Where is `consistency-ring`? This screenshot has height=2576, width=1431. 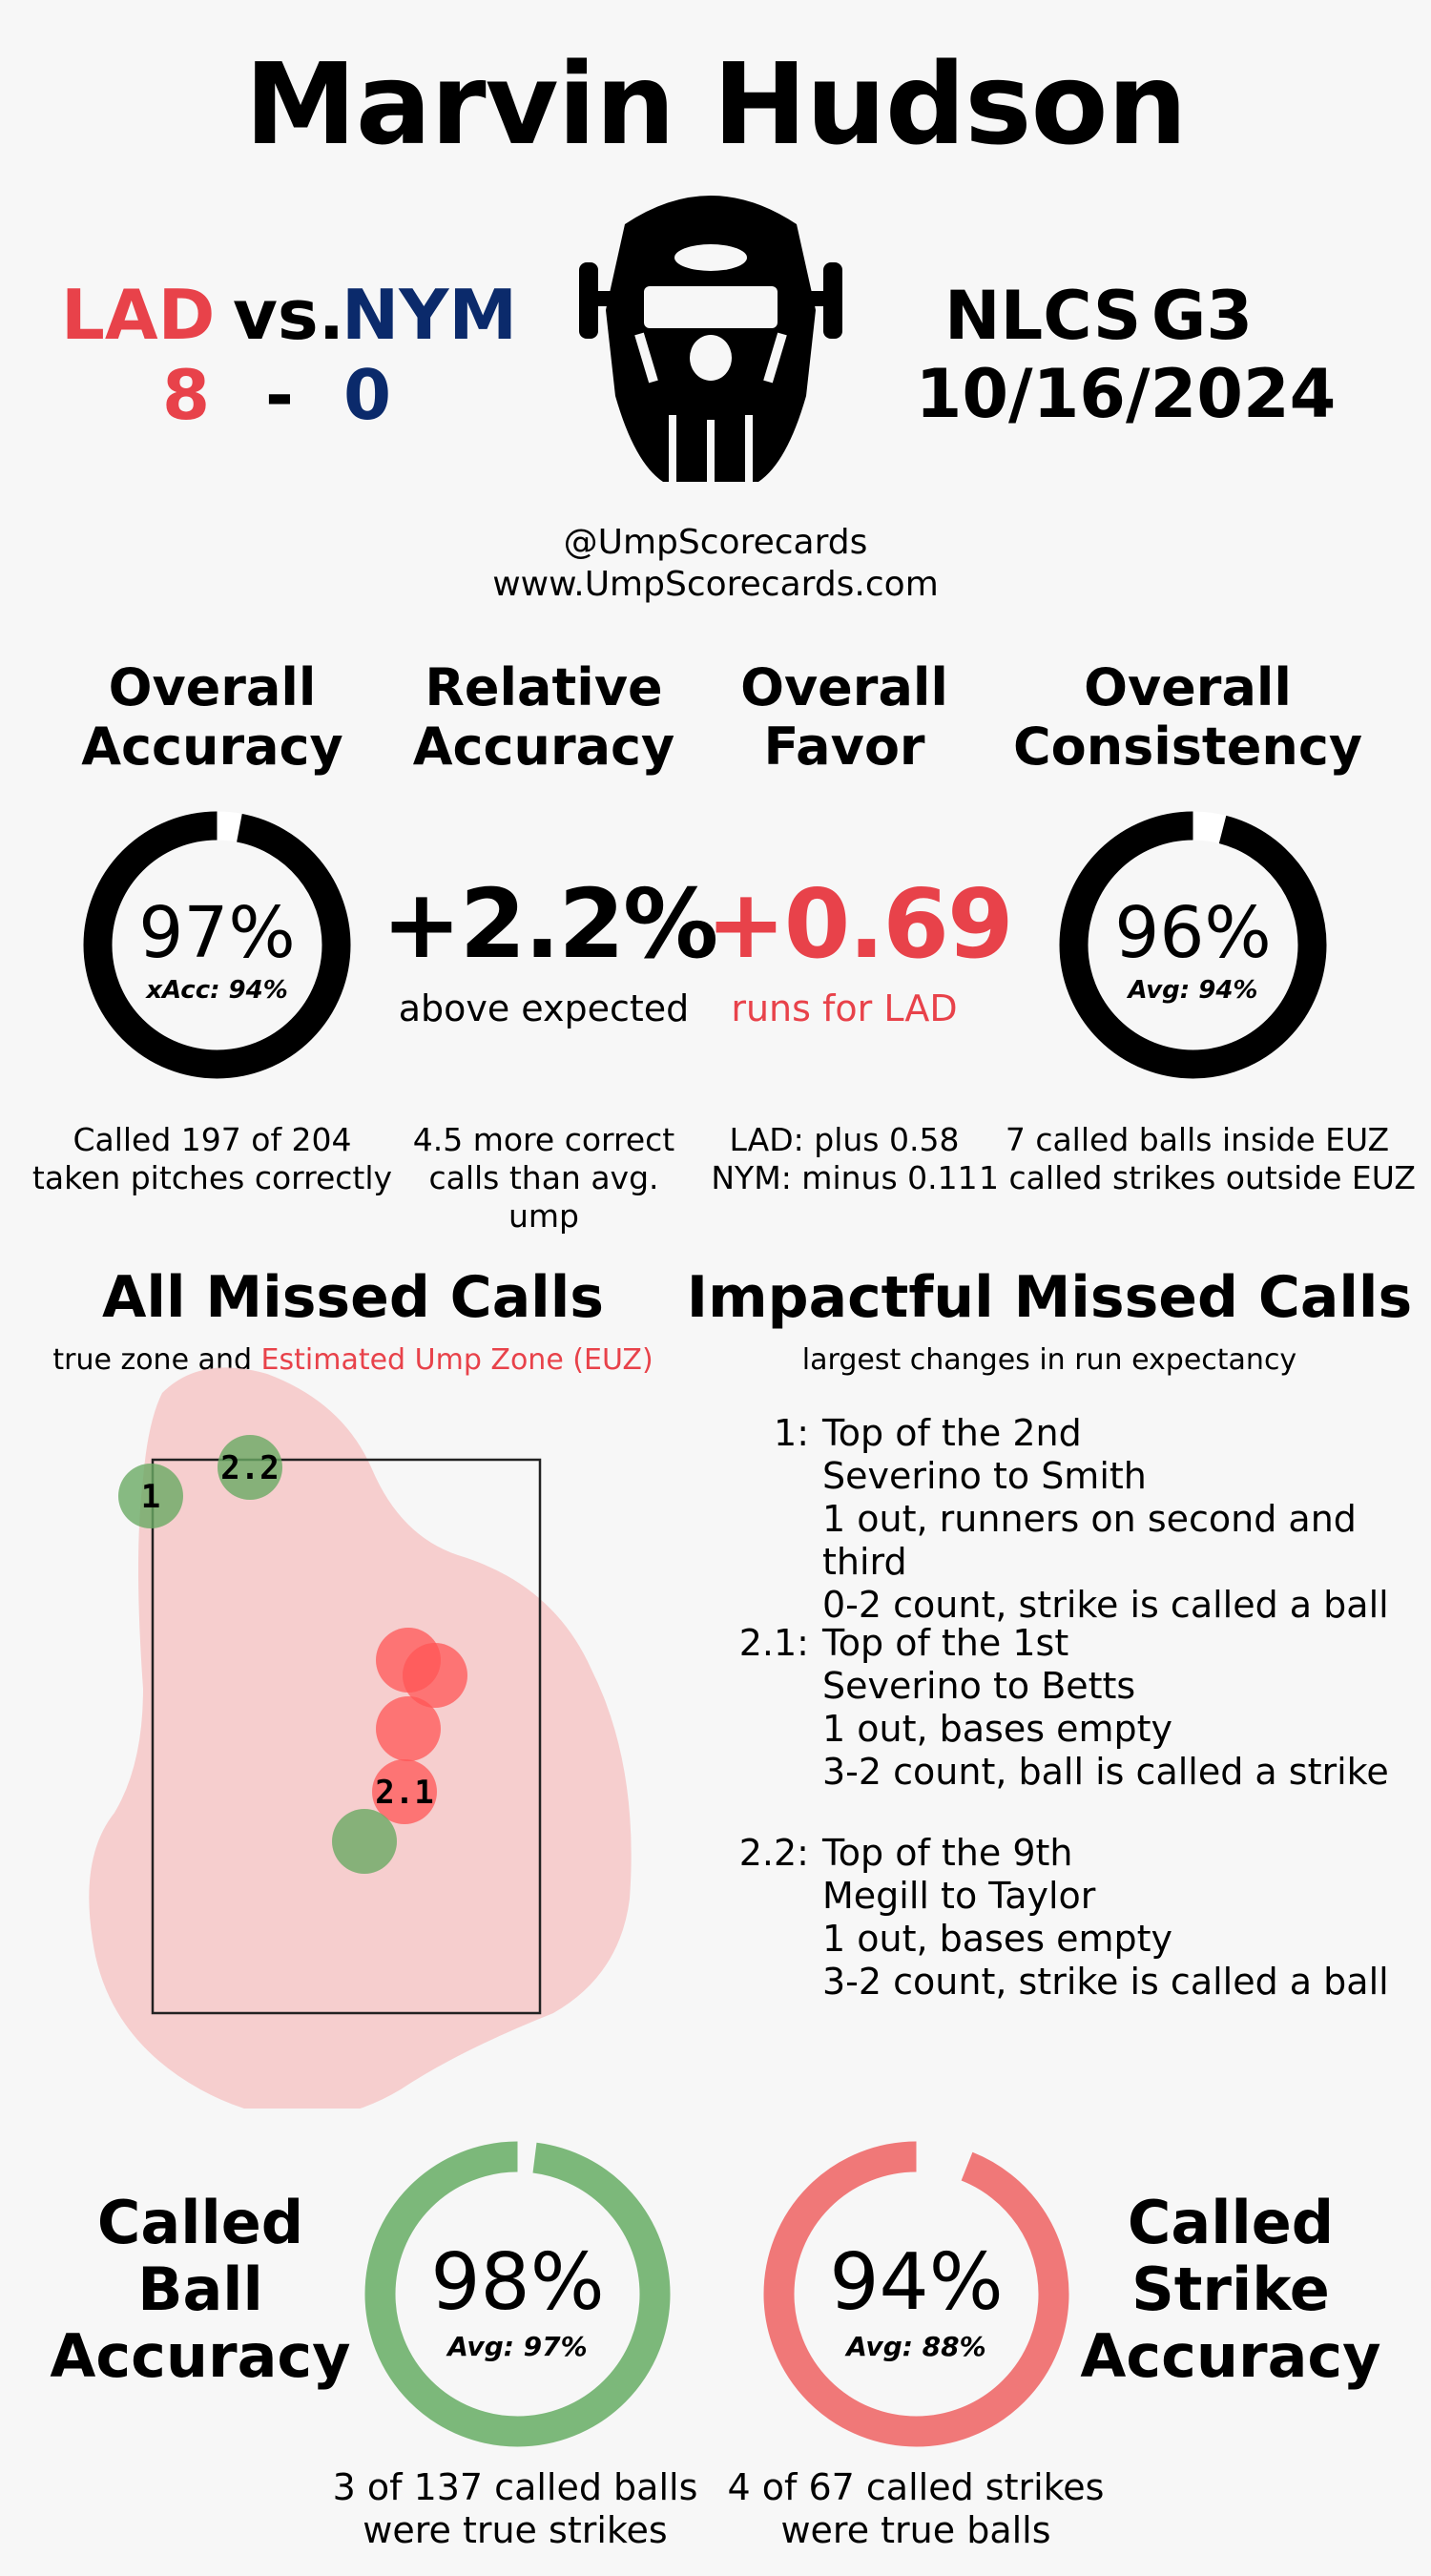 consistency-ring is located at coordinates (1193, 945).